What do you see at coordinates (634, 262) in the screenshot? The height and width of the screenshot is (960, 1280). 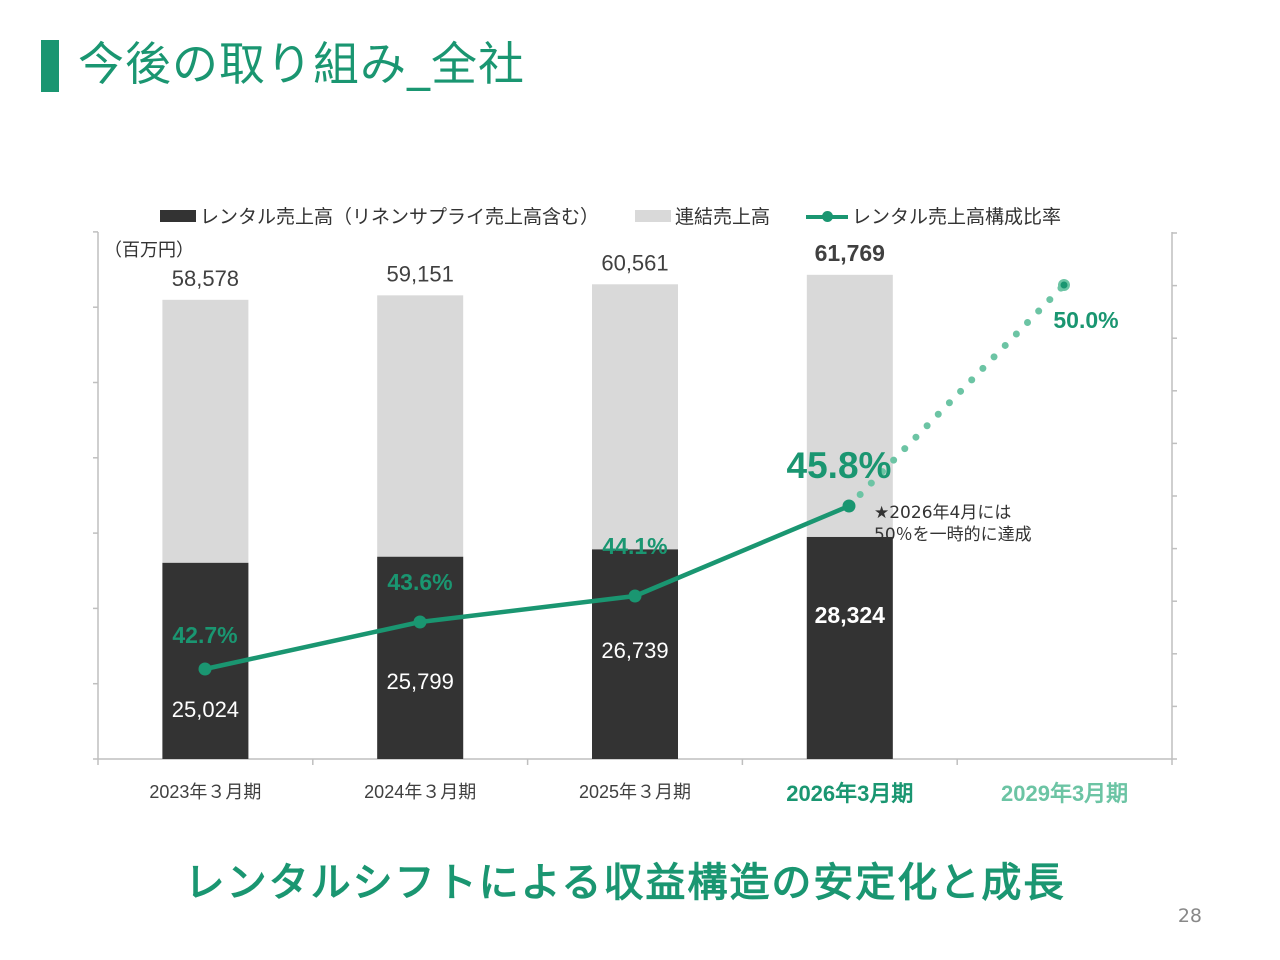 I see `data-label-consolidated: 60,561` at bounding box center [634, 262].